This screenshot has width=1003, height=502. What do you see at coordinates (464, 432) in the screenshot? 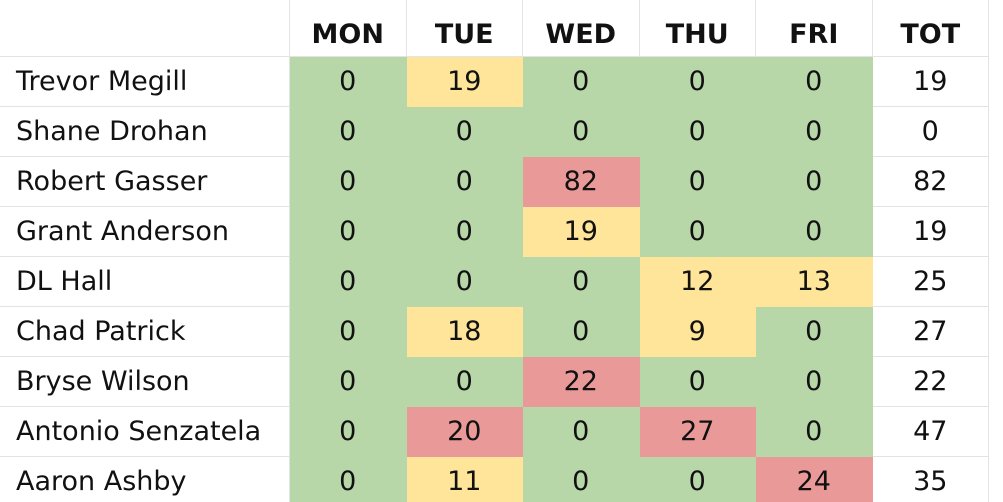
I see `value-cell: 20` at bounding box center [464, 432].